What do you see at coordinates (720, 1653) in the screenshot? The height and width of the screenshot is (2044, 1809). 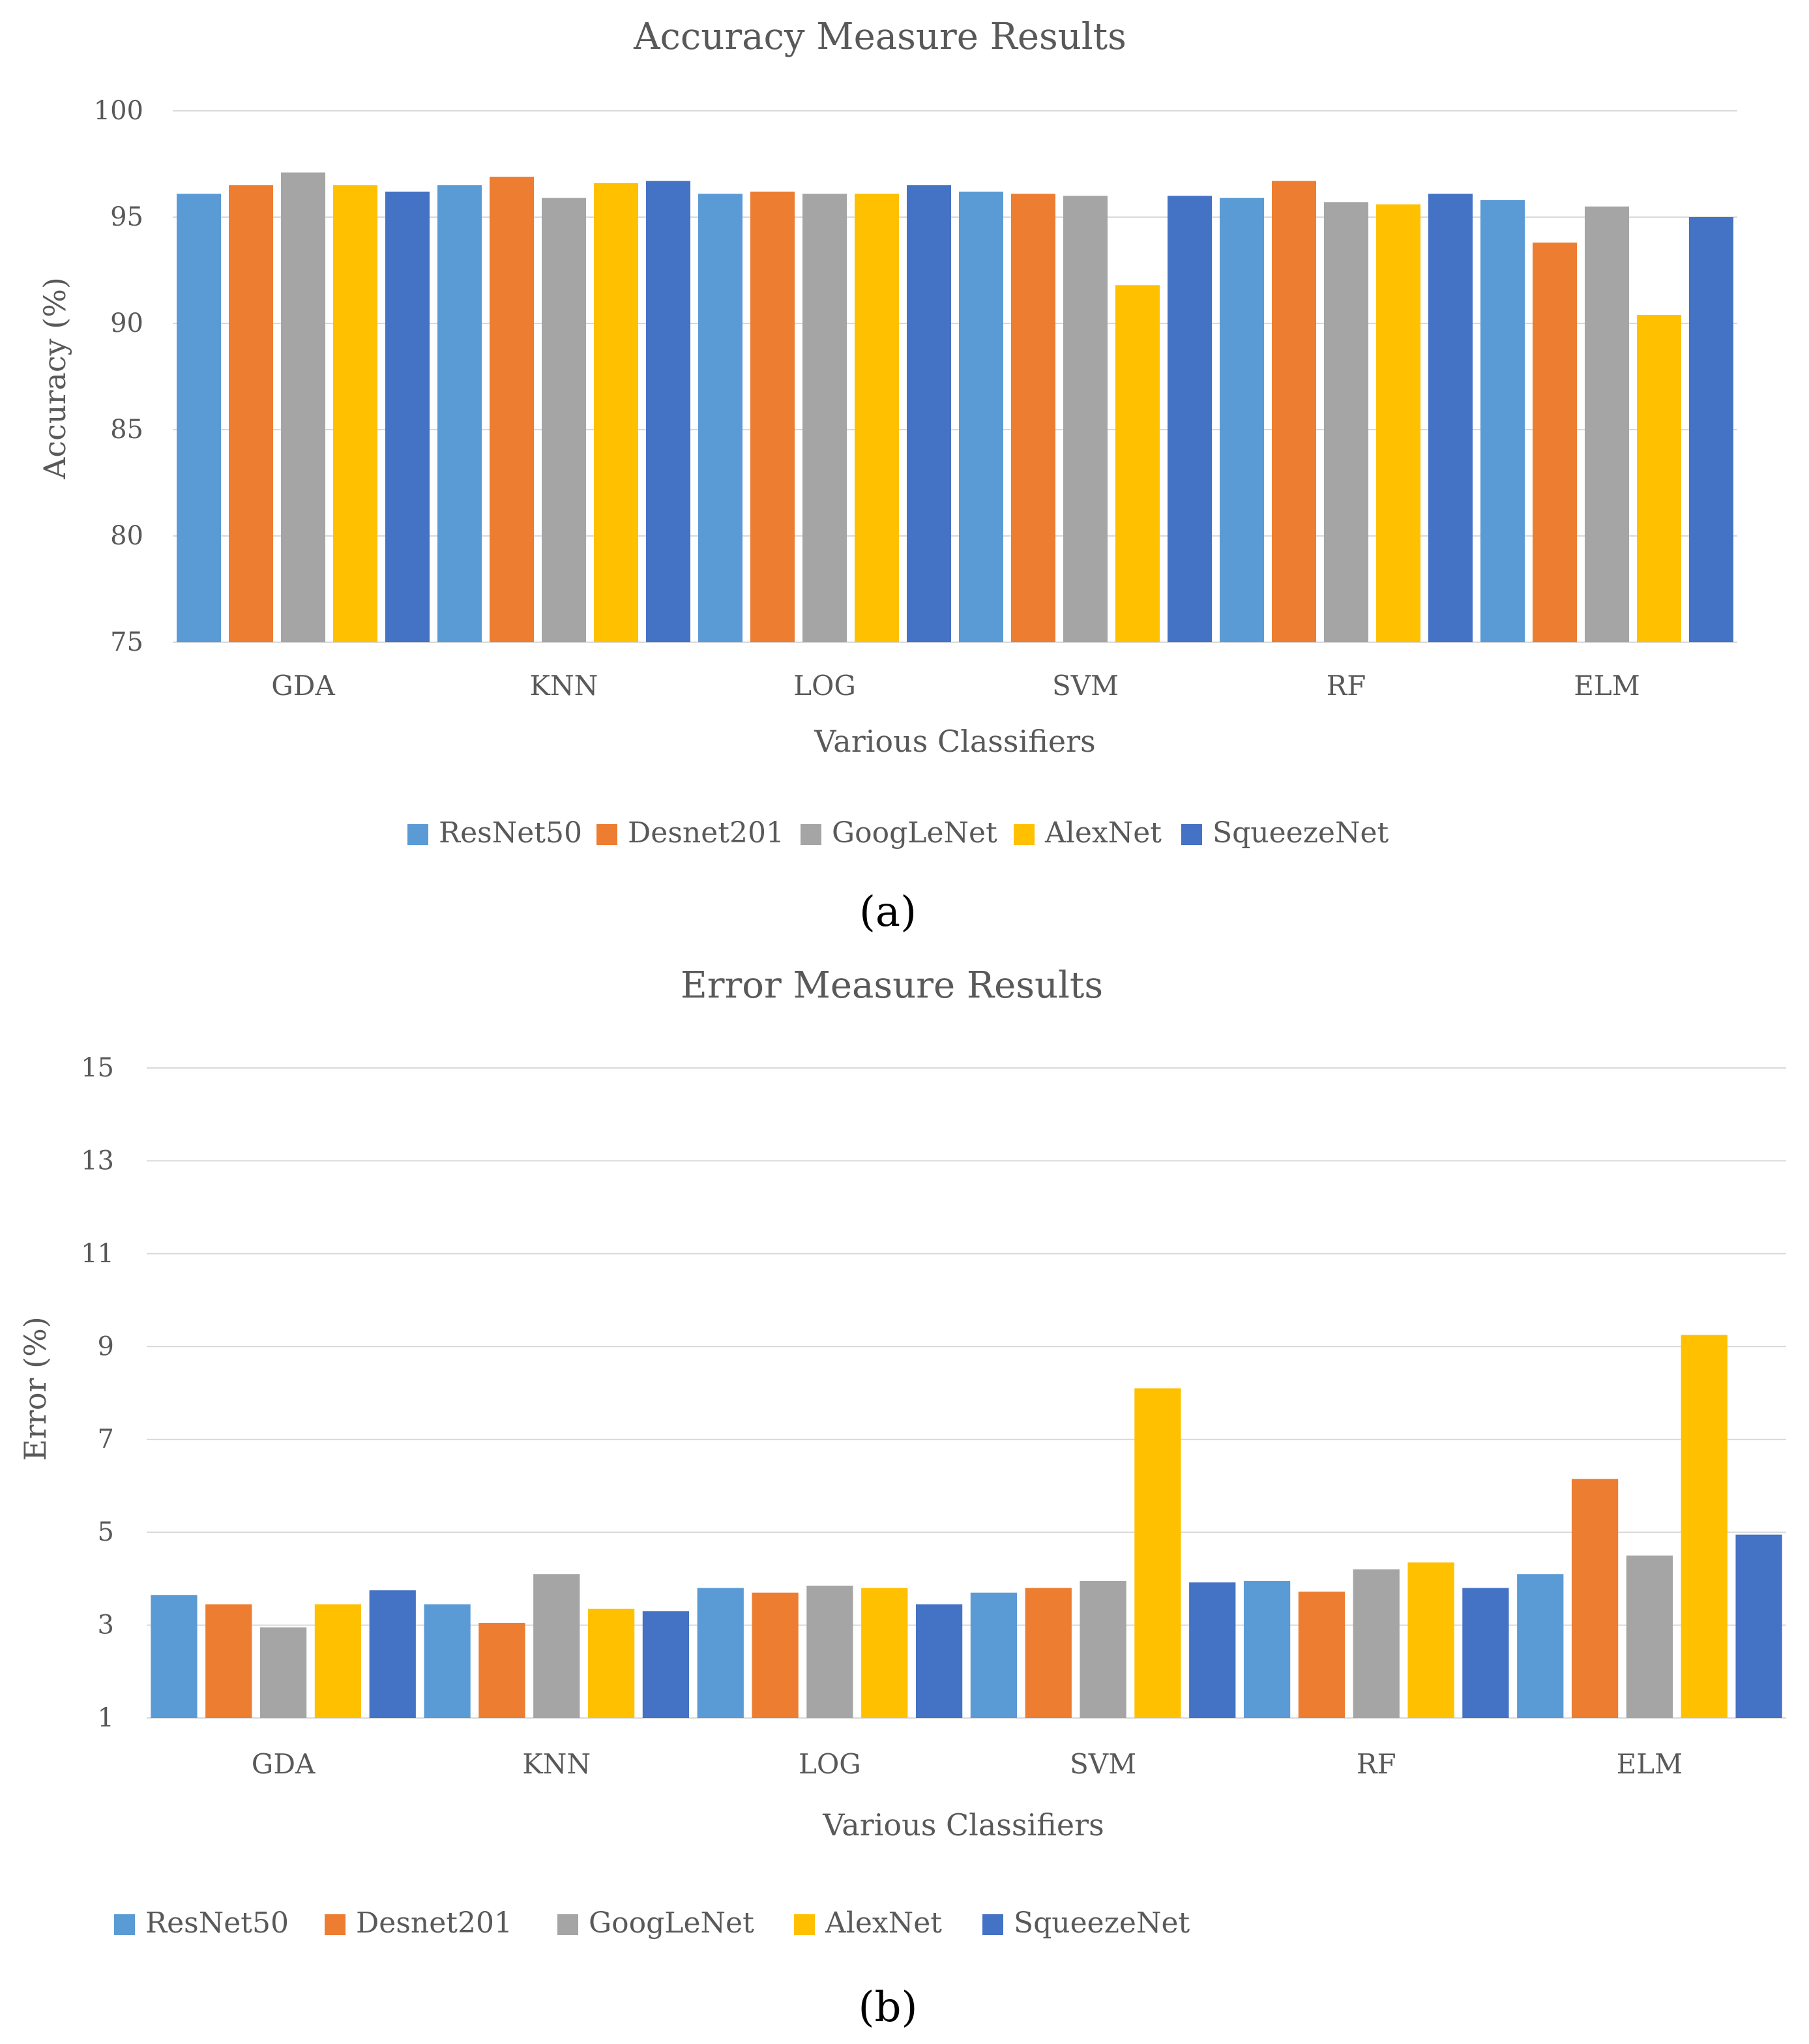 I see `error-bar-log-resnet50` at bounding box center [720, 1653].